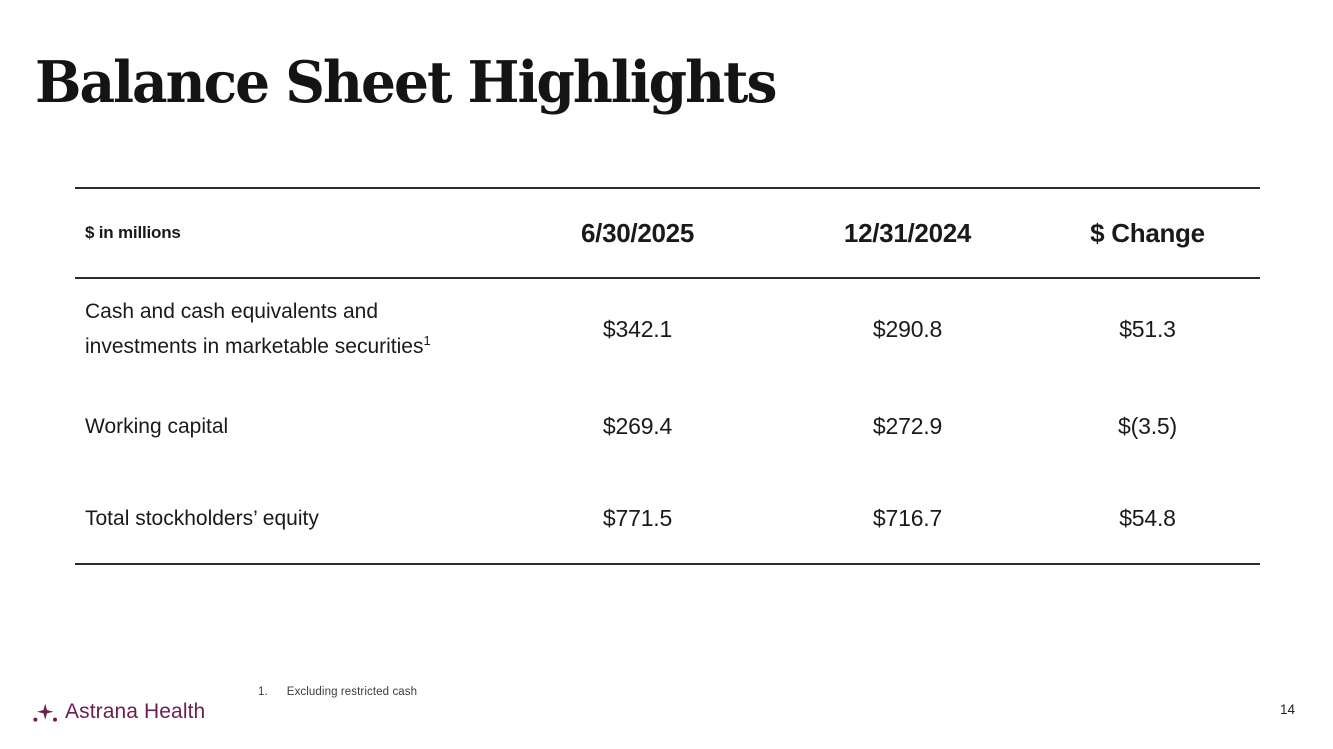 The height and width of the screenshot is (749, 1333). I want to click on cell-value: $272.9, so click(907, 426).